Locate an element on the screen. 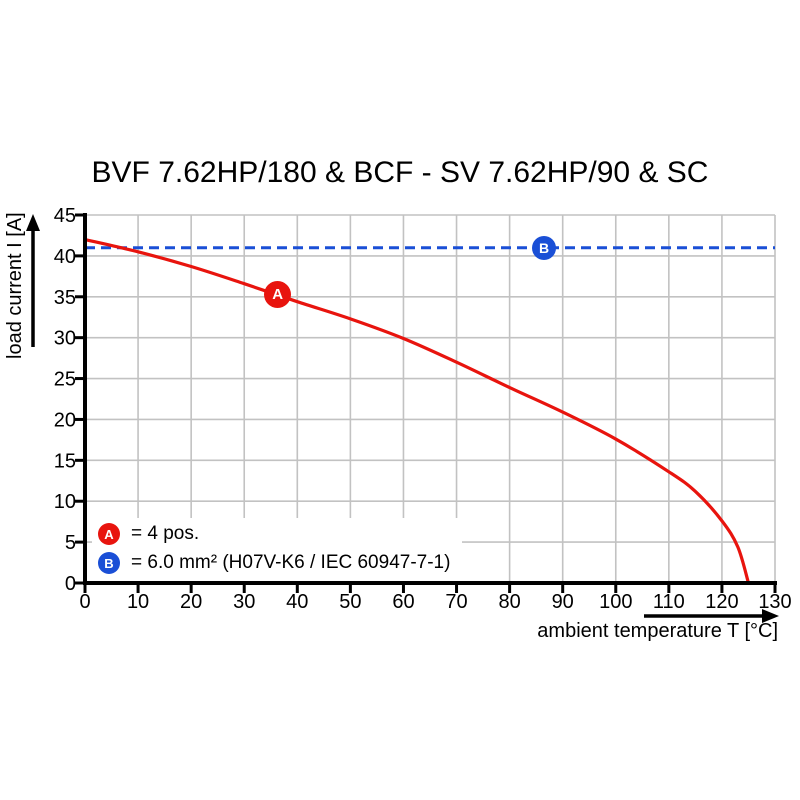 The image size is (800, 800). y-tick-label: 15 is located at coordinates (65, 461).